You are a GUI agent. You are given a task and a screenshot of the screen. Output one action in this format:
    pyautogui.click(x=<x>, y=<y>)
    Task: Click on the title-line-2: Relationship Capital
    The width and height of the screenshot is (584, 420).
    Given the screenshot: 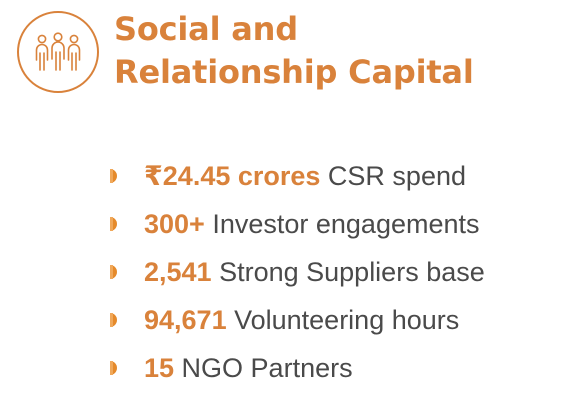 What is the action you would take?
    pyautogui.click(x=294, y=72)
    